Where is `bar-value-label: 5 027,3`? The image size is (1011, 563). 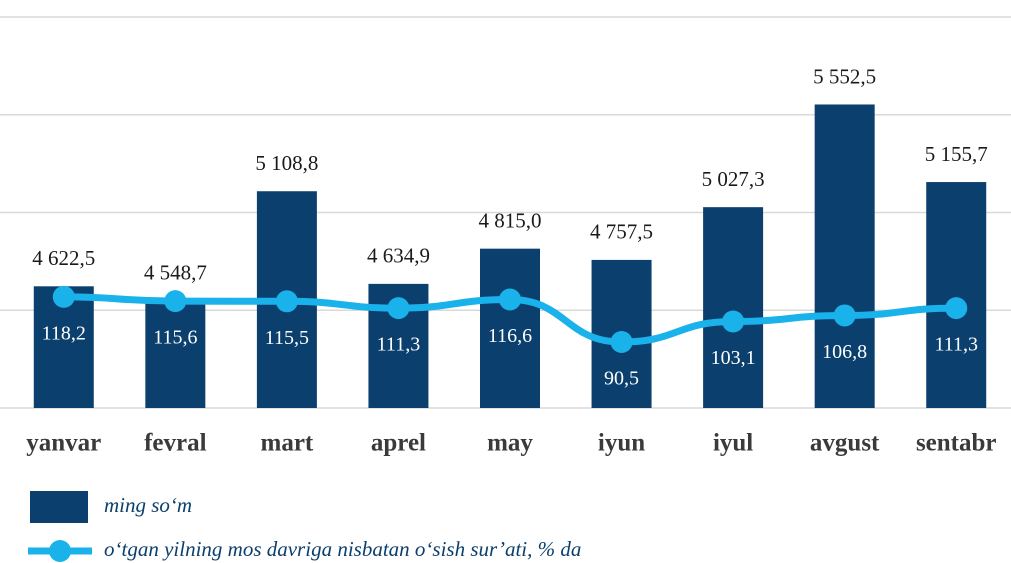
bar-value-label: 5 027,3 is located at coordinates (733, 179).